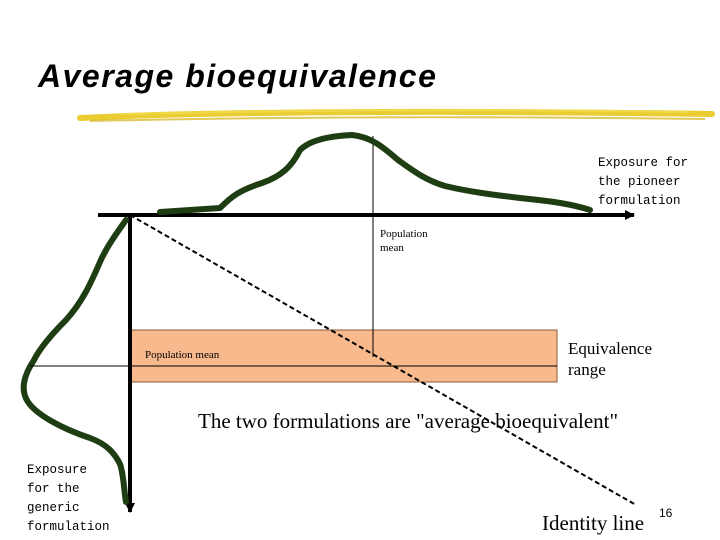 The image size is (720, 540). What do you see at coordinates (593, 523) in the screenshot?
I see `identity-line-label: Identity line` at bounding box center [593, 523].